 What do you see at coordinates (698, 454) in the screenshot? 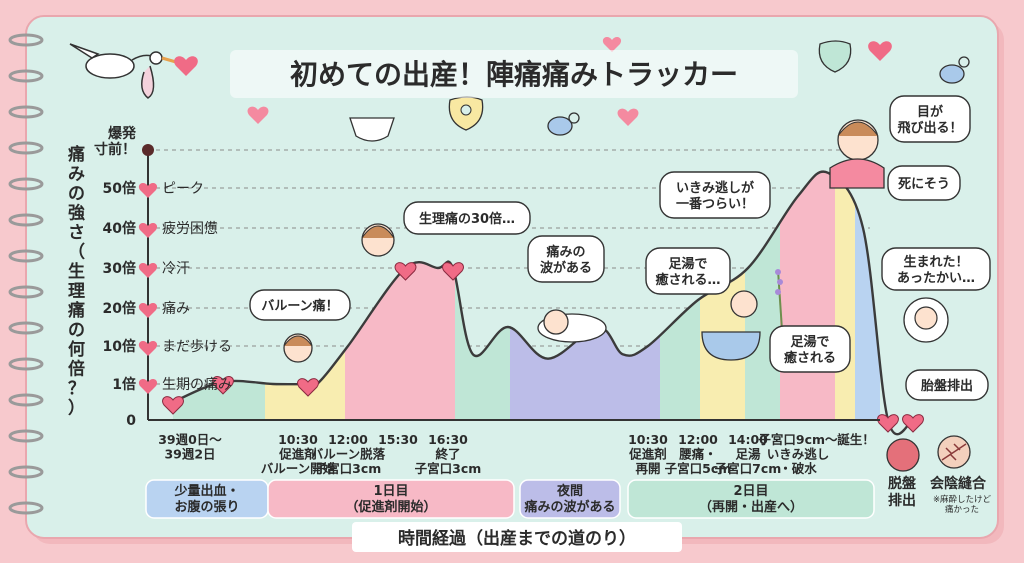
I see `x-tick-label: 12:00 腰痛・子宮口5cm` at bounding box center [698, 454].